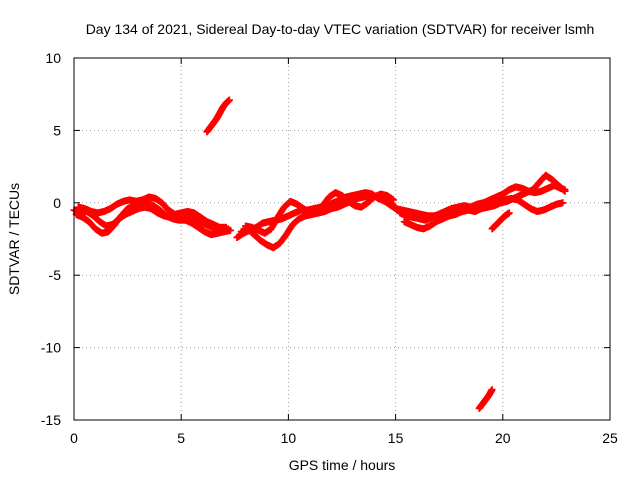 This screenshot has height=480, width=640. Describe the element at coordinates (485, 399) in the screenshot. I see `series-arc-low` at that location.